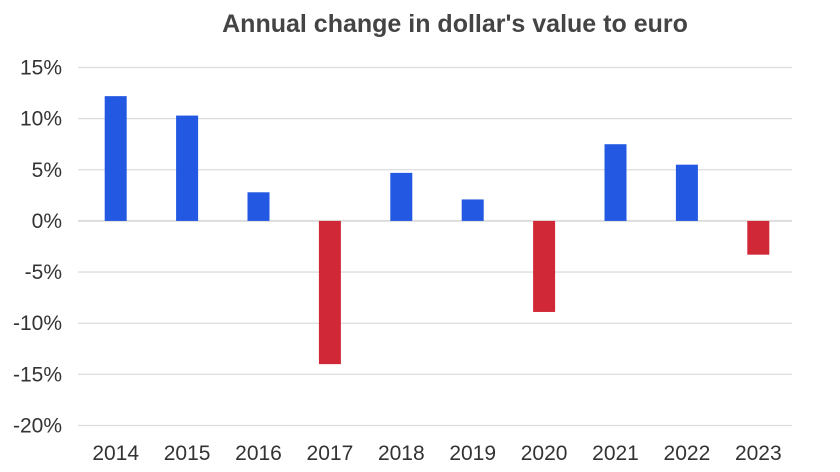 This screenshot has width=840, height=472. Describe the element at coordinates (47, 221) in the screenshot. I see `y-tick-label: 0%` at that location.